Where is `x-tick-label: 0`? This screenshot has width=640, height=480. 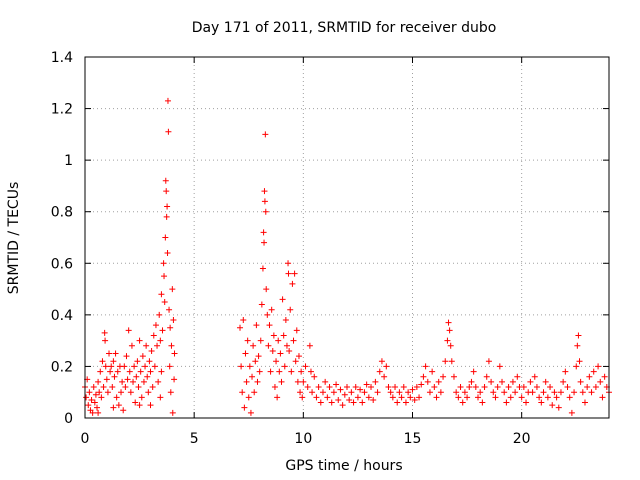 x-tick-label: 0 is located at coordinates (85, 439).